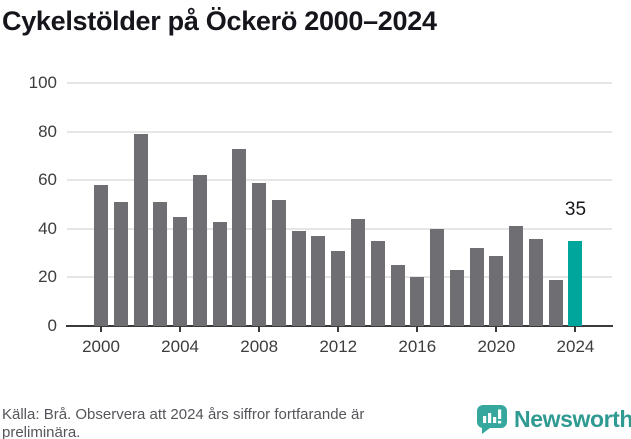 The height and width of the screenshot is (439, 631). I want to click on bar-2020, so click(496, 290).